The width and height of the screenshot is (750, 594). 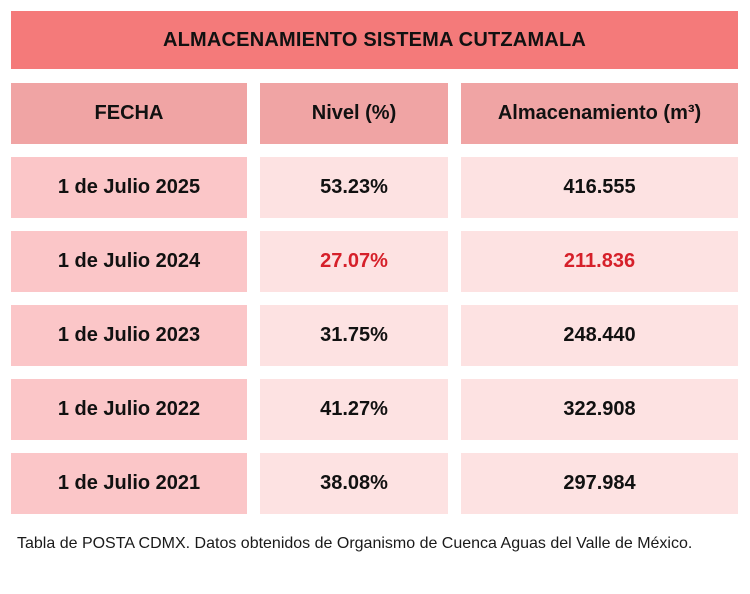 What do you see at coordinates (599, 261) in the screenshot?
I see `cell-almacenamiento: 211.836` at bounding box center [599, 261].